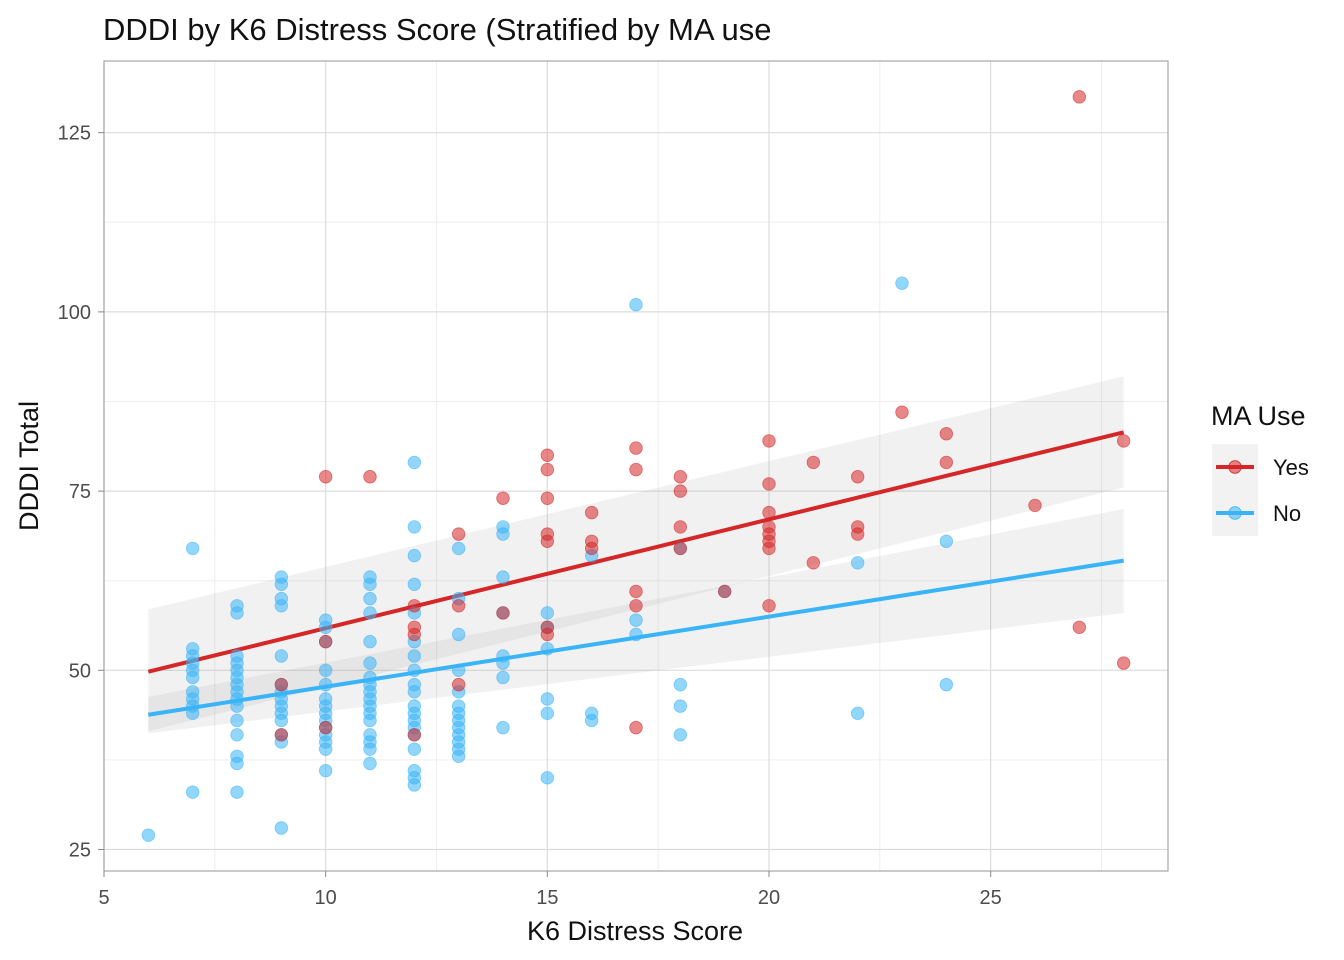  Describe the element at coordinates (74, 134) in the screenshot. I see `y-tick-label: 125` at that location.